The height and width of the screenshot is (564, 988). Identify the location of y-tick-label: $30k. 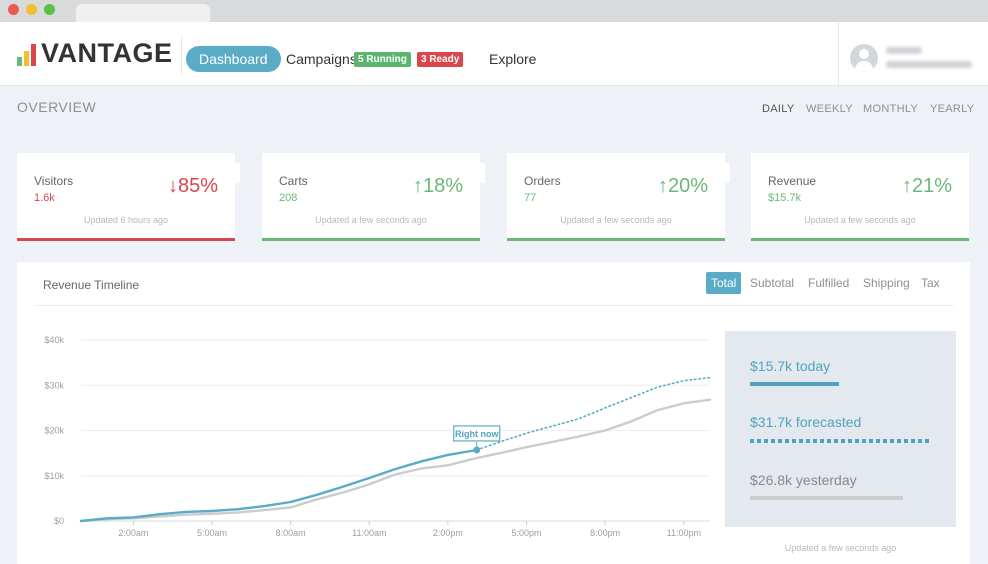
(54, 385).